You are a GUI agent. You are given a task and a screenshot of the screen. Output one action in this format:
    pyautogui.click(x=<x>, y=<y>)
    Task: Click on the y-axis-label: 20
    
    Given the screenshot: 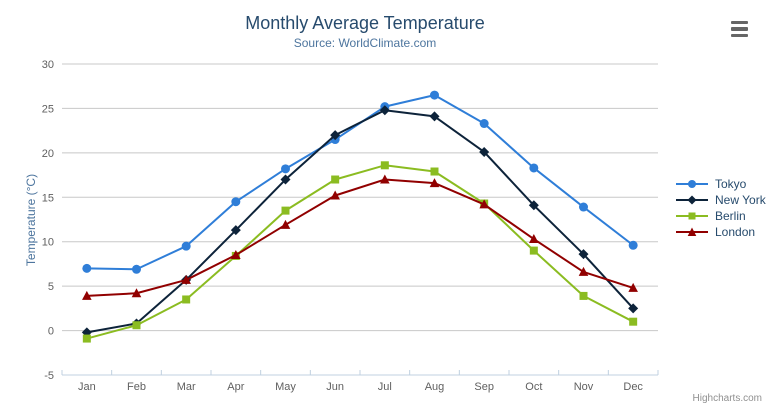 What is the action you would take?
    pyautogui.click(x=48, y=154)
    